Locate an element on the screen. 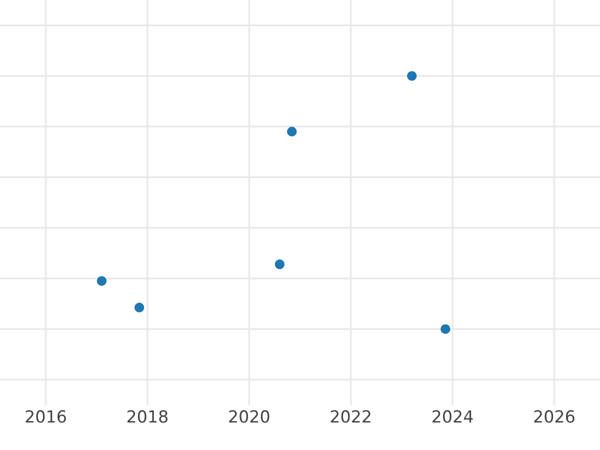 The image size is (600, 450). x-tick-label: 2022 is located at coordinates (350, 416).